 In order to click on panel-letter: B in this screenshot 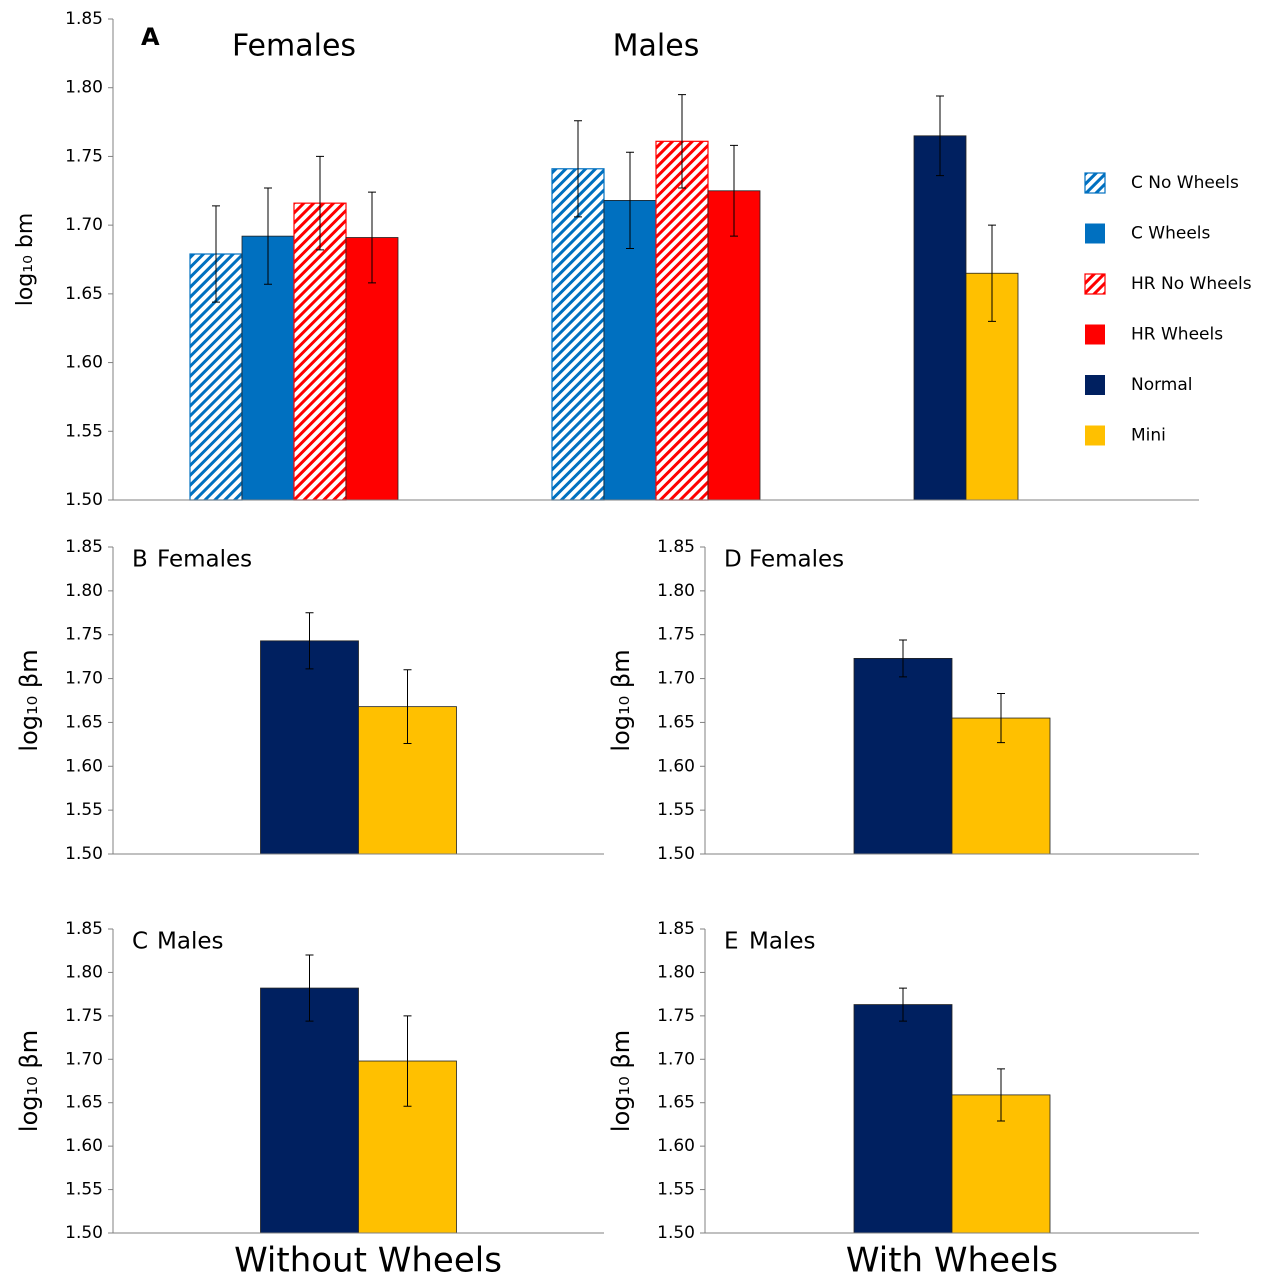, I will do `click(140, 560)`.